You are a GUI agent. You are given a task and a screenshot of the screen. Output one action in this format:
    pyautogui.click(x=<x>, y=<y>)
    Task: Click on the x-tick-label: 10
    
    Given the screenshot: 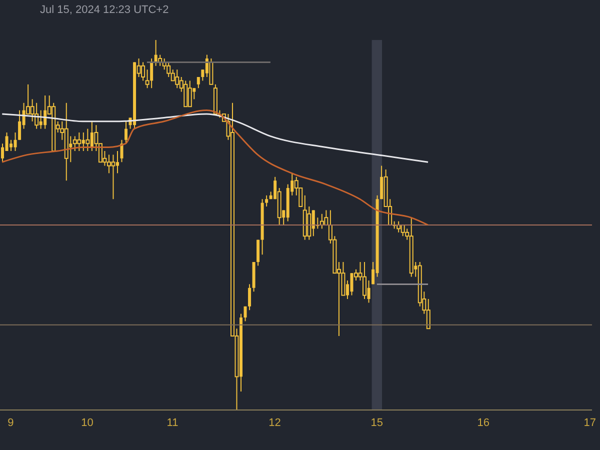 What is the action you would take?
    pyautogui.click(x=87, y=422)
    